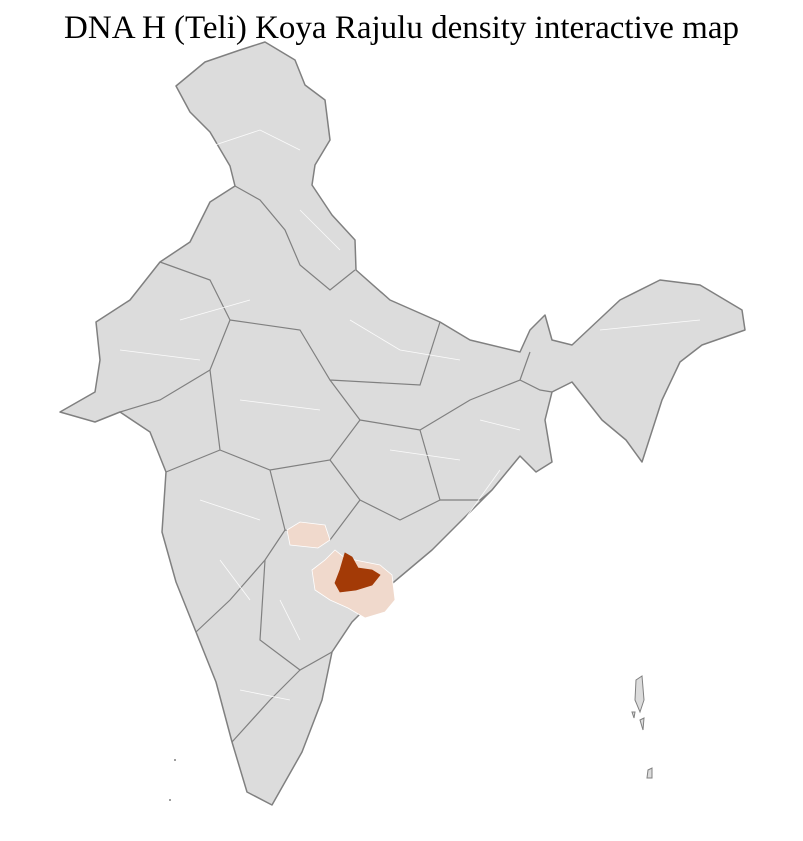  What do you see at coordinates (642, 727) in the screenshot?
I see `andaman-nicobar-islands` at bounding box center [642, 727].